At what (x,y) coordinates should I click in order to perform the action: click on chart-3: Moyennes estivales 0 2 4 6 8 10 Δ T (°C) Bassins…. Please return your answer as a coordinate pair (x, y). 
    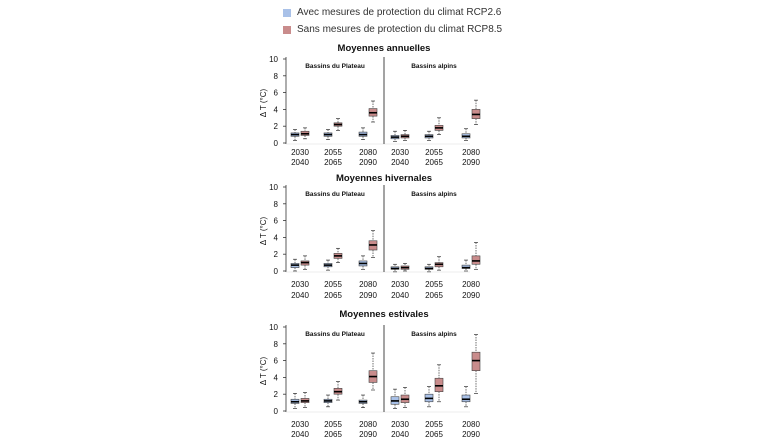
    Looking at the image, I should click on (369, 374).